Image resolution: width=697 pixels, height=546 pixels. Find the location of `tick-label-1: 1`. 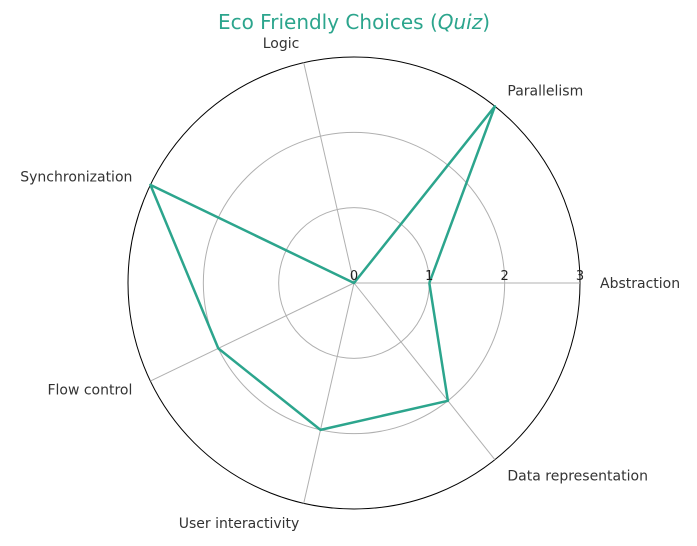

tick-label-1: 1 is located at coordinates (429, 276).